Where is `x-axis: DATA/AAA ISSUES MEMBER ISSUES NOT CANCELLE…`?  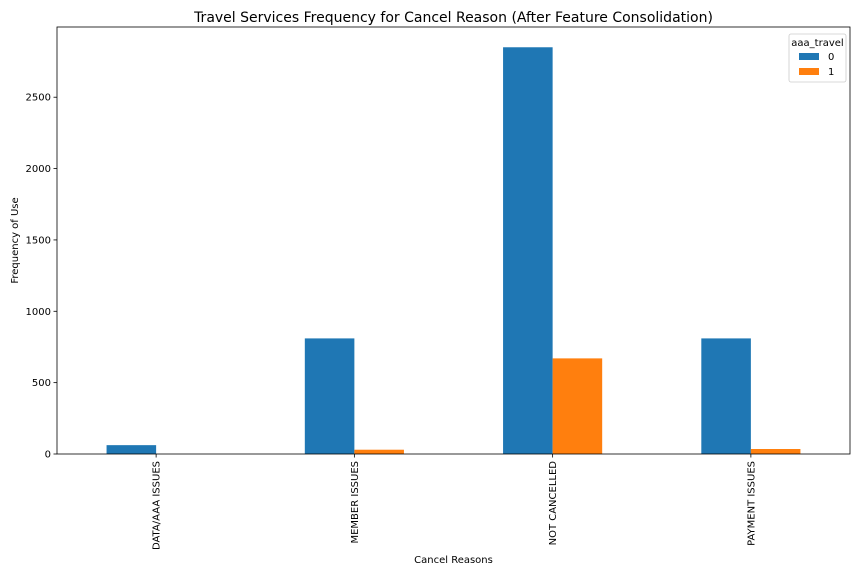 x-axis: DATA/AAA ISSUES MEMBER ISSUES NOT CANCELLE… is located at coordinates (454, 502).